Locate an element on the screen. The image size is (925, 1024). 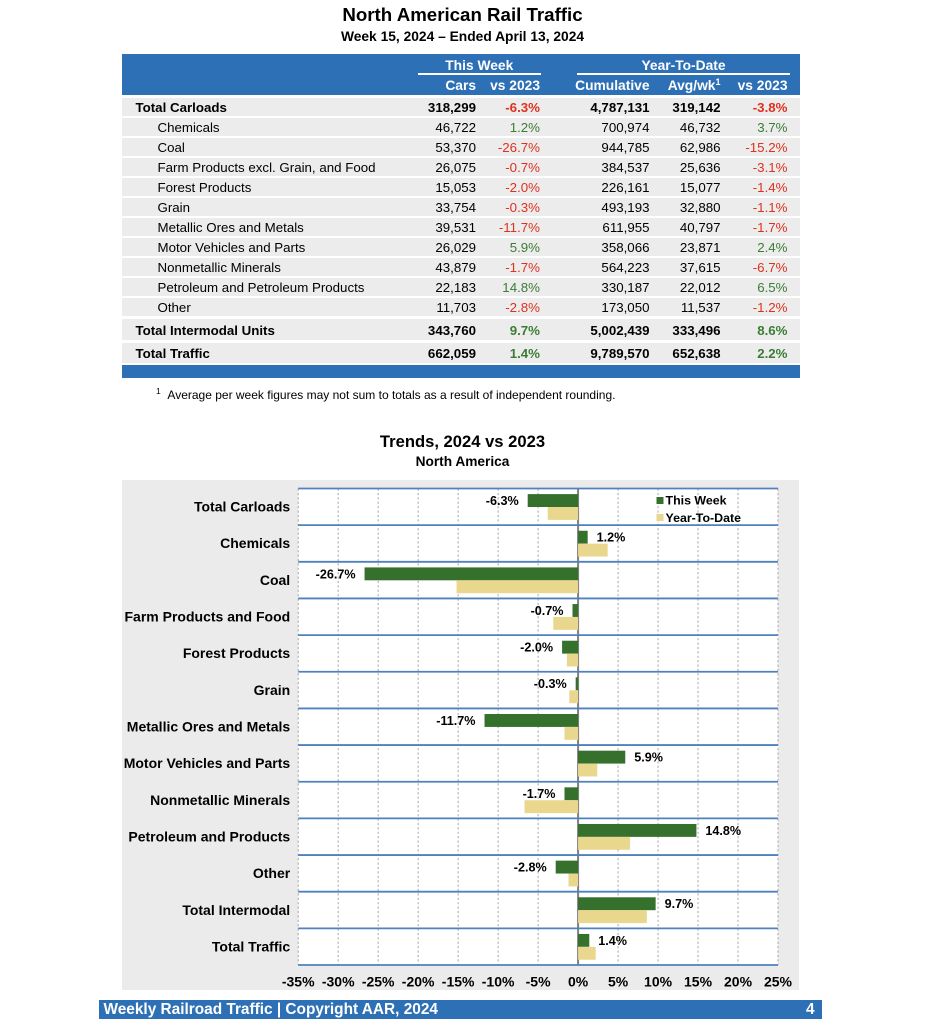
svg-text: -1.7% is located at coordinates (538, 794).